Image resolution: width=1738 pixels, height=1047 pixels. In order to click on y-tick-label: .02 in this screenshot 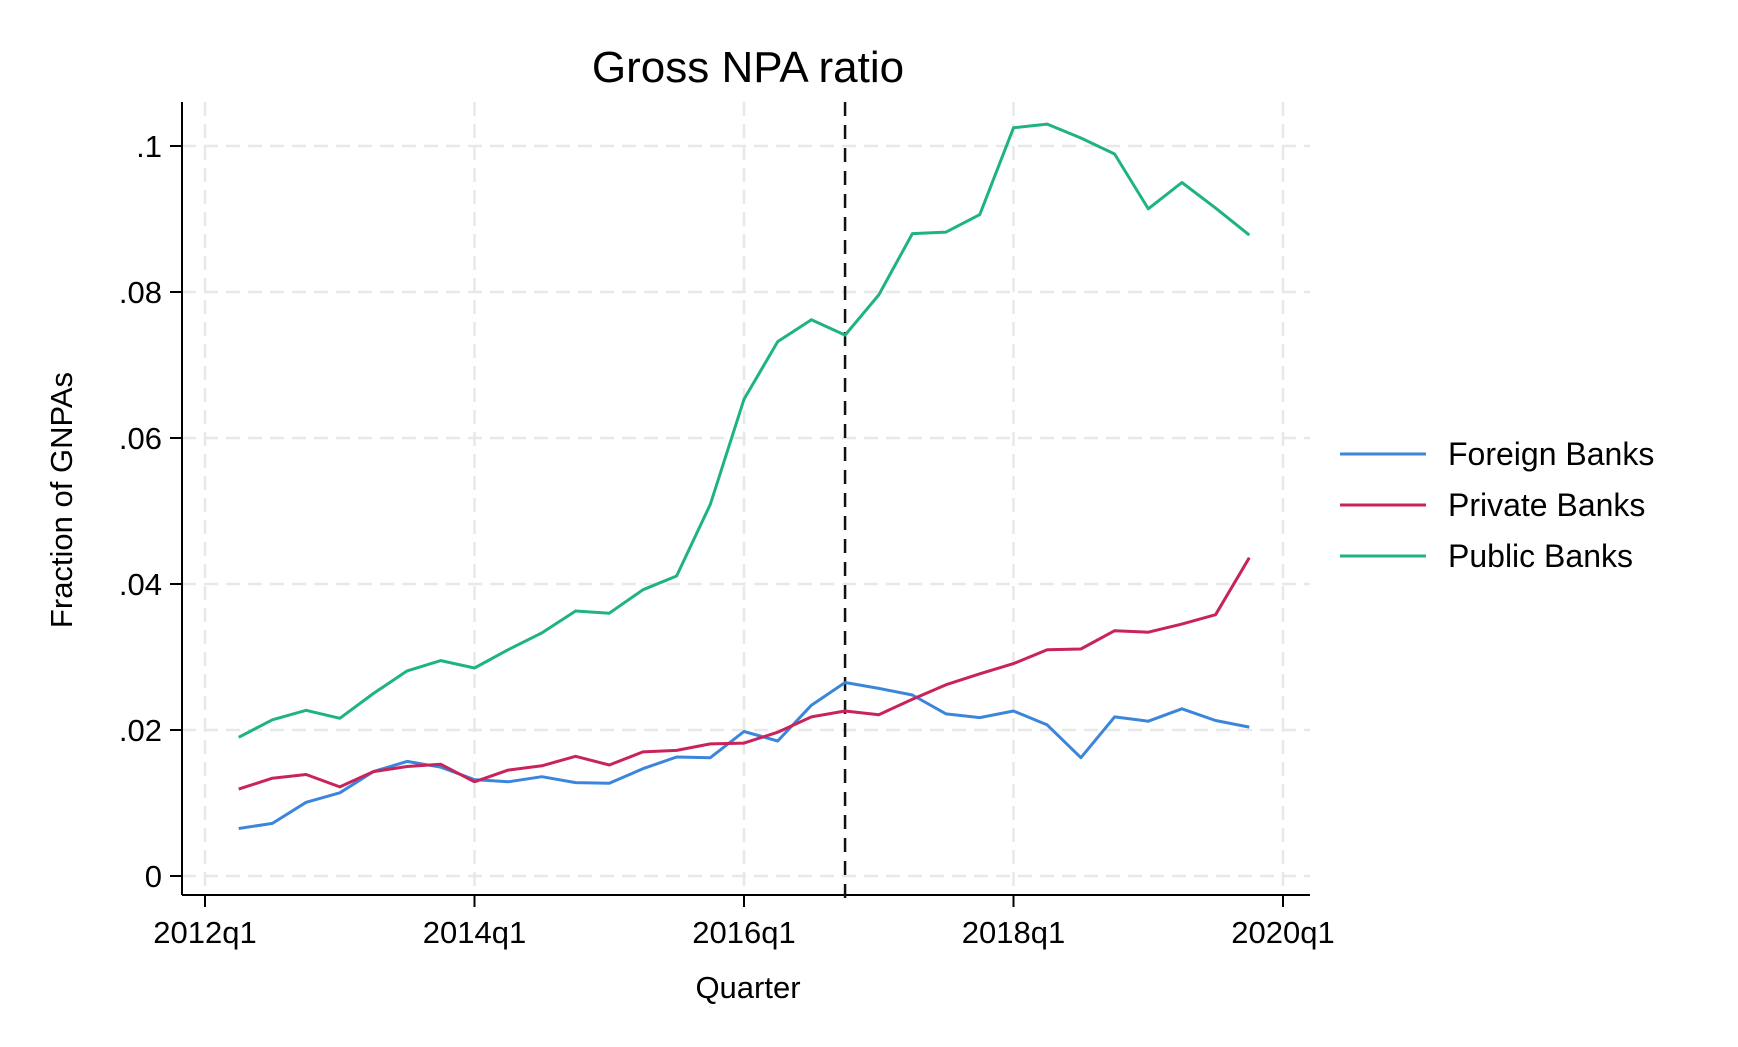, I will do `click(140, 730)`.